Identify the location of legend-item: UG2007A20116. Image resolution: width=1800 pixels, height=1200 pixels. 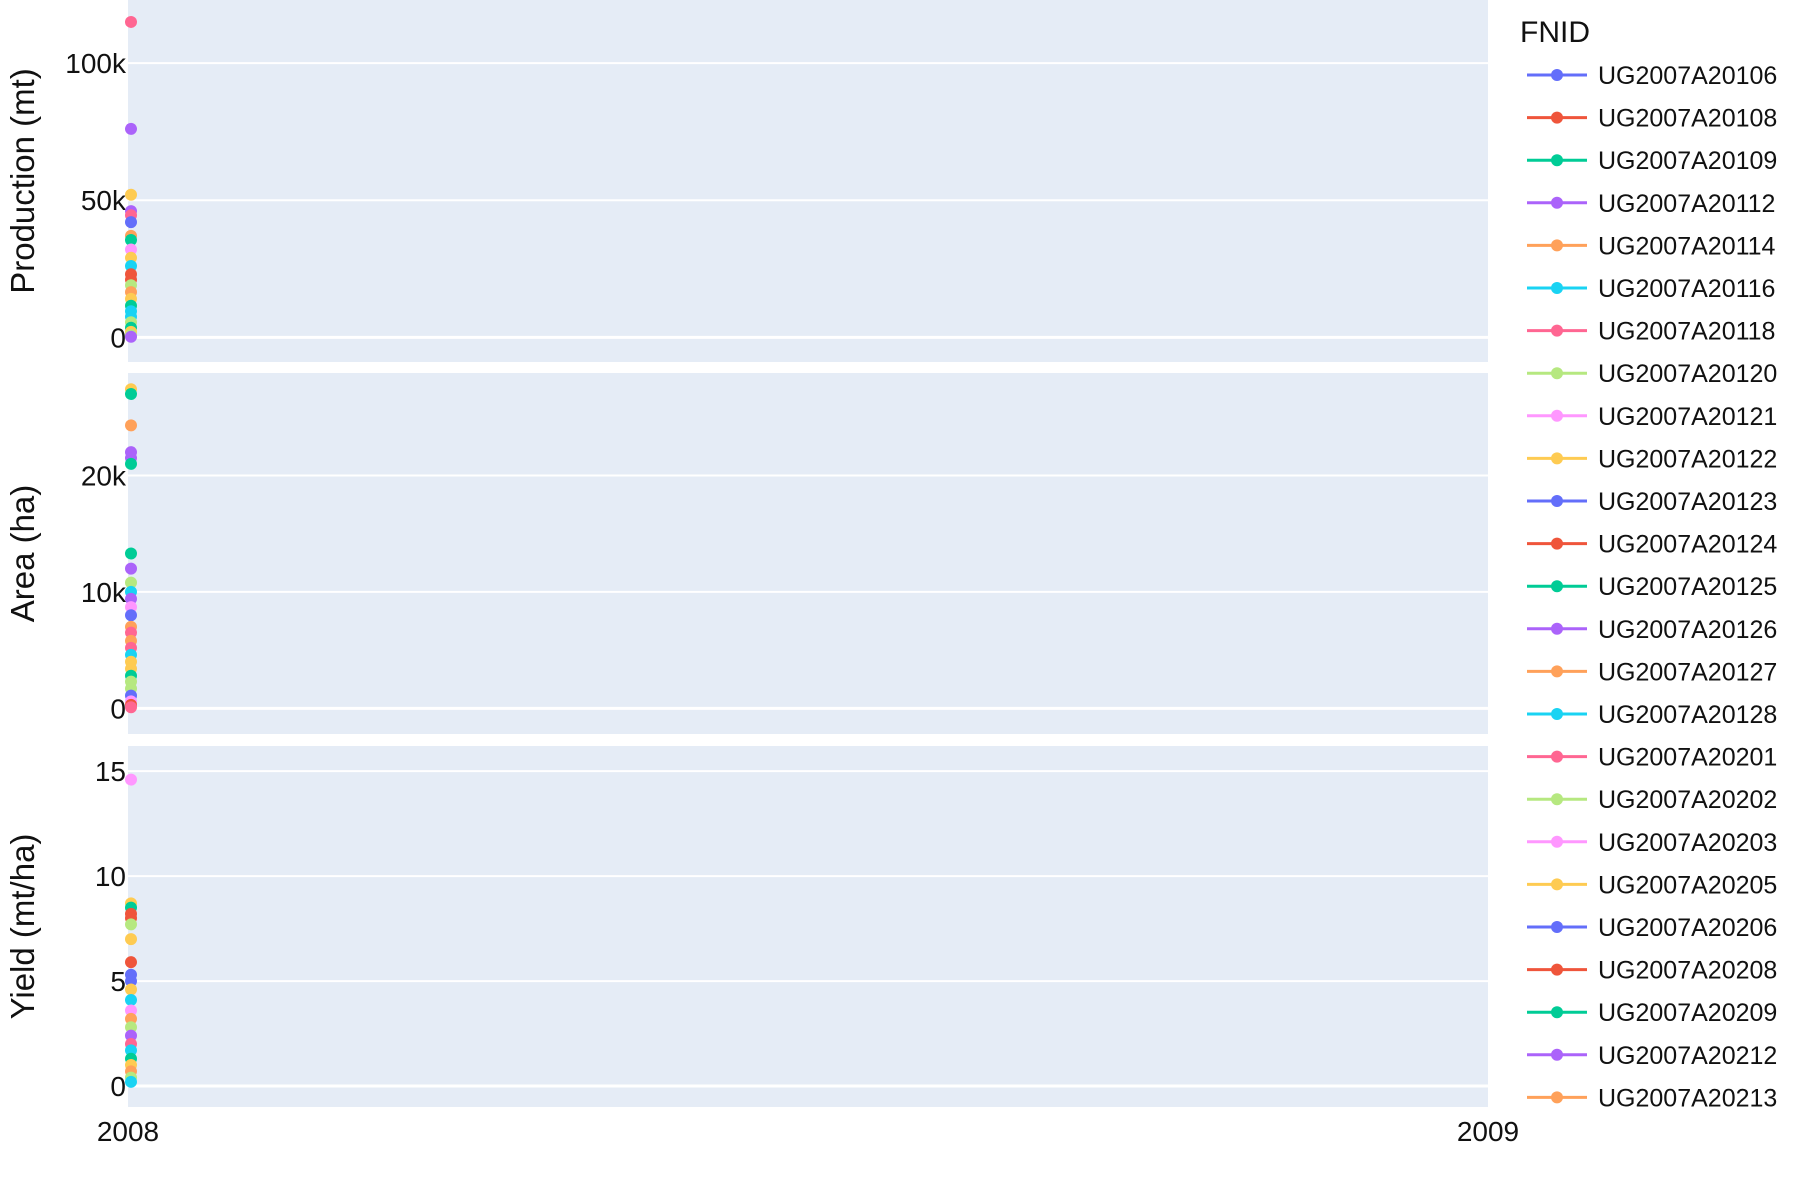
(1651, 289).